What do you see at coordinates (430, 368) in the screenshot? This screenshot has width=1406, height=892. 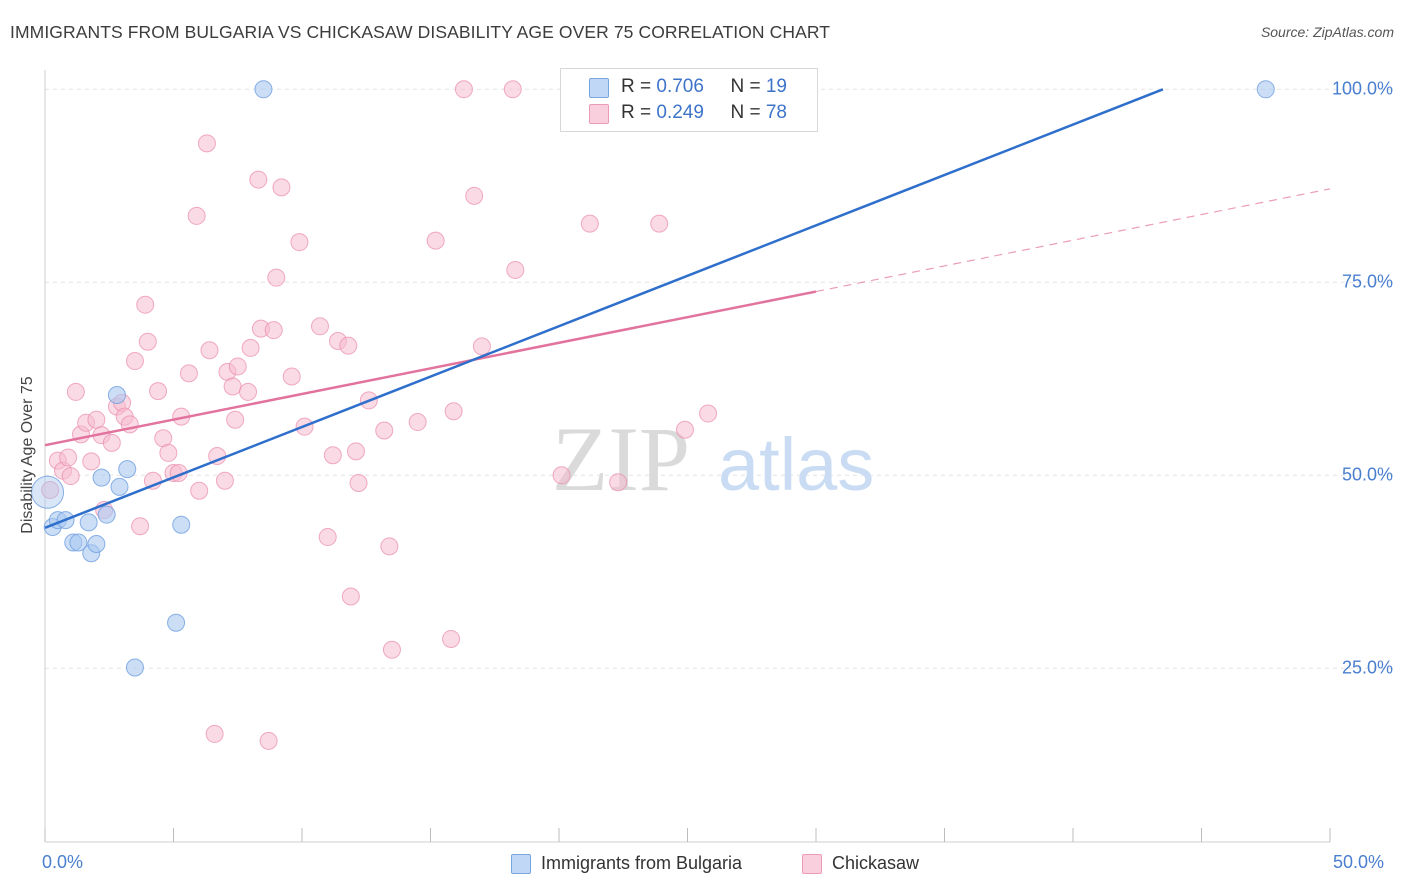 I see `chickasaw-trend-line` at bounding box center [430, 368].